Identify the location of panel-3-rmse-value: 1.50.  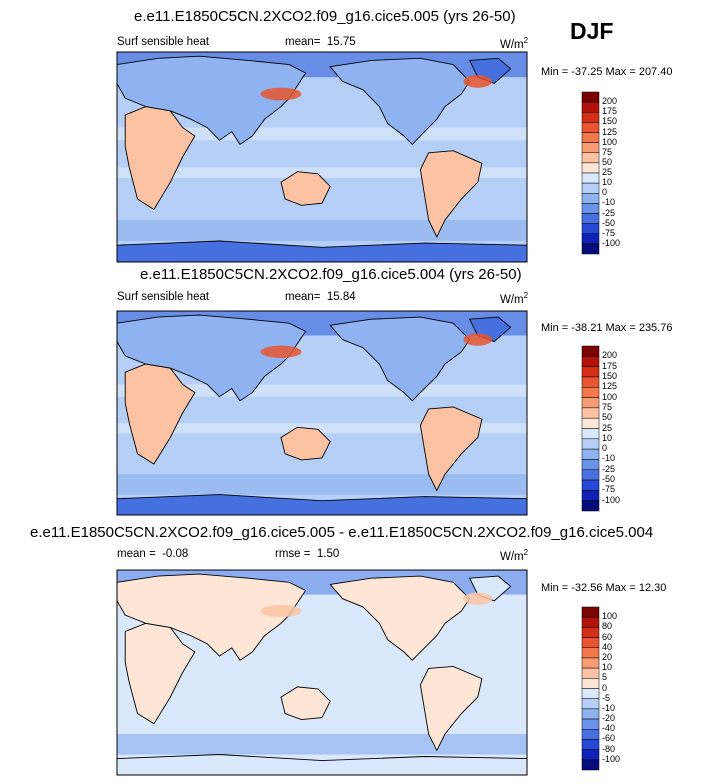
(328, 554).